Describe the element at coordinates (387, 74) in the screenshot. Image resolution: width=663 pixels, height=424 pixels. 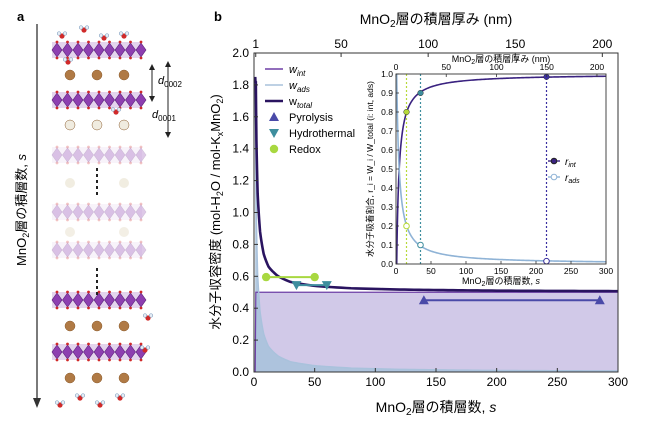
I see `inset-y-tick-label: 1.0` at that location.